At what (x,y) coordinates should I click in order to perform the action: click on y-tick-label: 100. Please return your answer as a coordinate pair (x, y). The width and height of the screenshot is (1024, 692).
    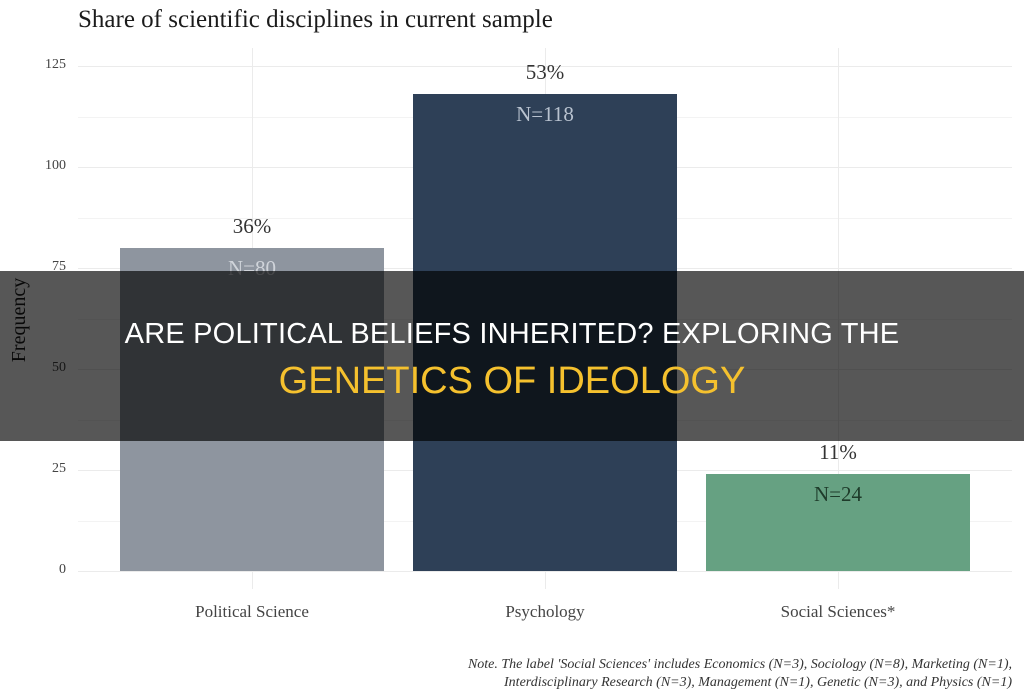
    Looking at the image, I should click on (55, 165).